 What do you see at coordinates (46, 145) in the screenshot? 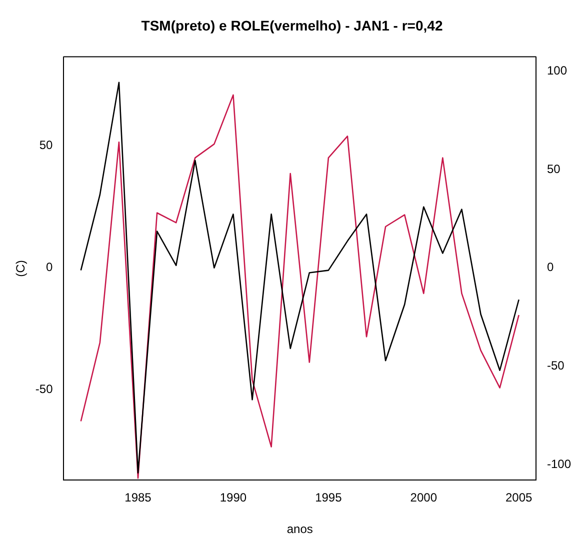
I see `y-tick-label: 50` at bounding box center [46, 145].